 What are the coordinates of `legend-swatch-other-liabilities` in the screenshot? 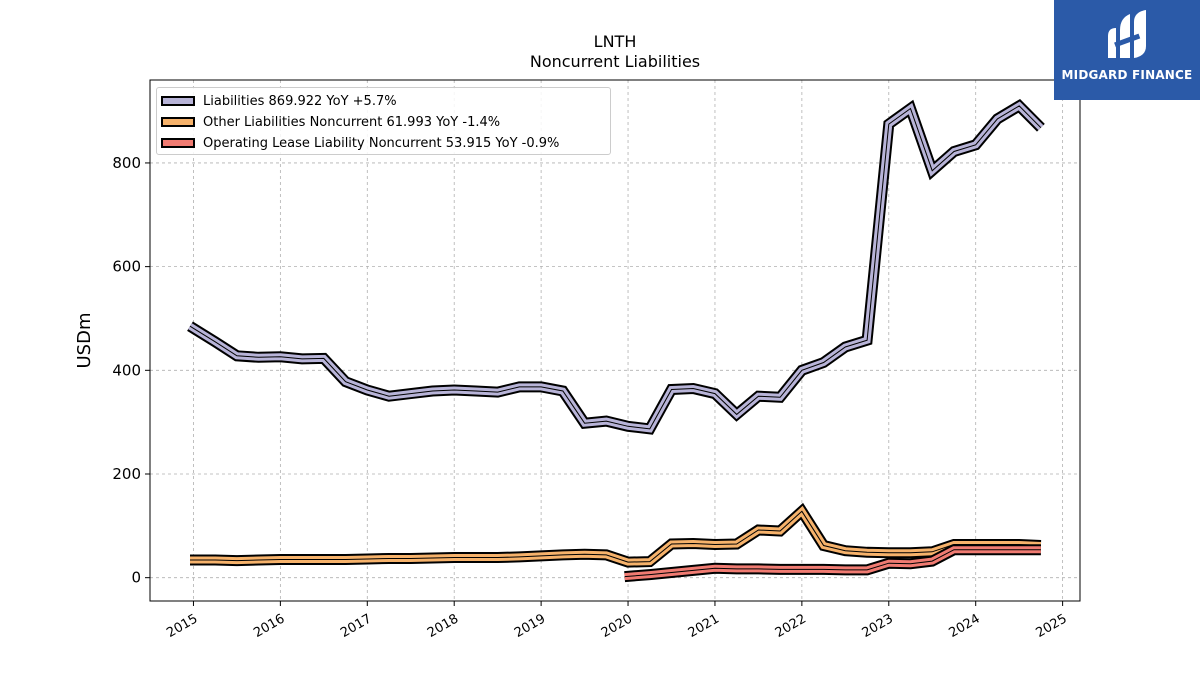 It's located at (178, 122).